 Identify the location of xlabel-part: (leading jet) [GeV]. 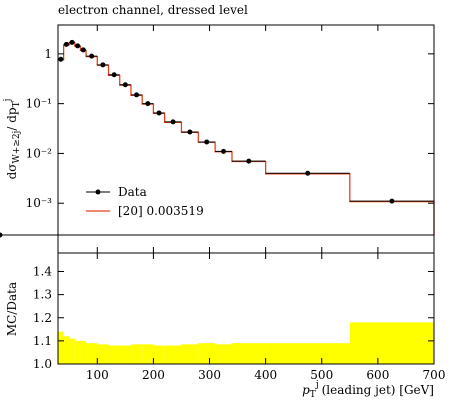
(378, 390).